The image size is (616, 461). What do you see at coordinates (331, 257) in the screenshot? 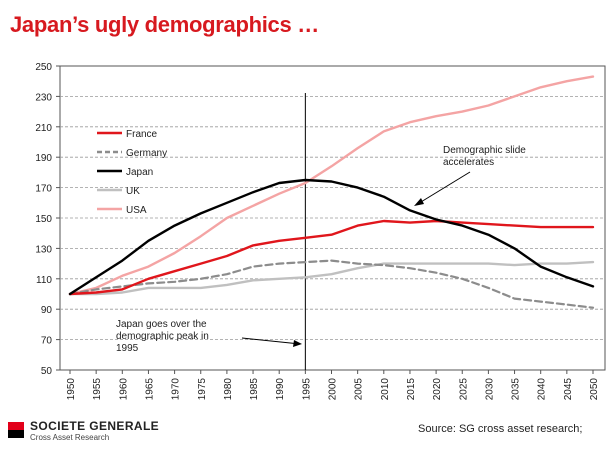
I see `series-line-france` at bounding box center [331, 257].